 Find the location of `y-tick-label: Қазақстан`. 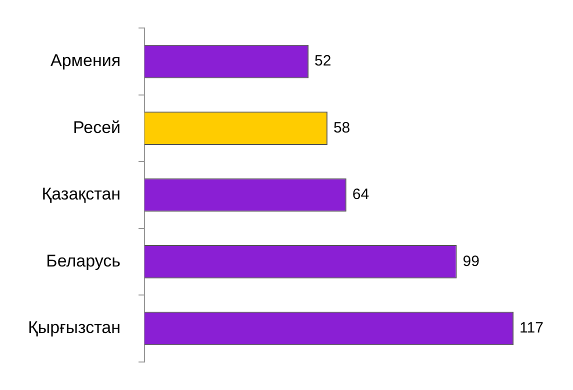

y-tick-label: Қазақстан is located at coordinates (81, 194).